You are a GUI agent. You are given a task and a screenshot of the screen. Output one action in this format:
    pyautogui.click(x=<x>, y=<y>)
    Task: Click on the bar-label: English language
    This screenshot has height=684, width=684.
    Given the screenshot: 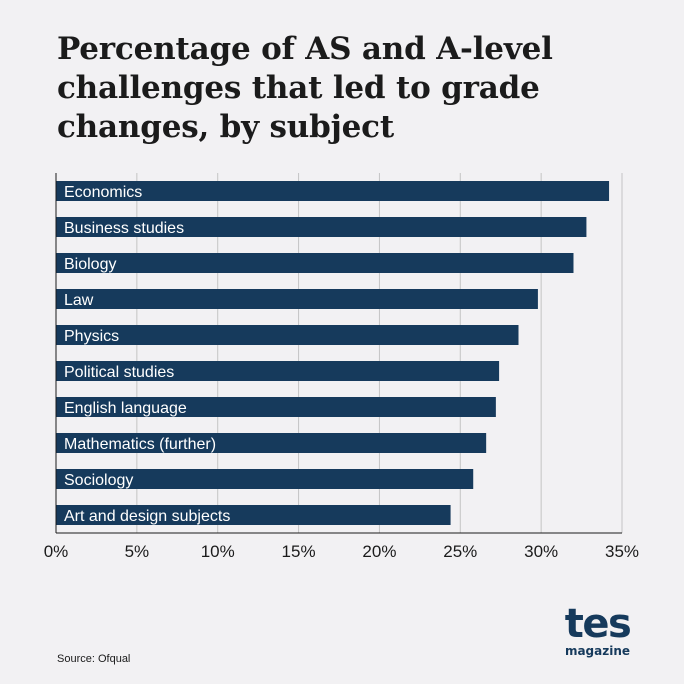 What is the action you would take?
    pyautogui.click(x=125, y=408)
    